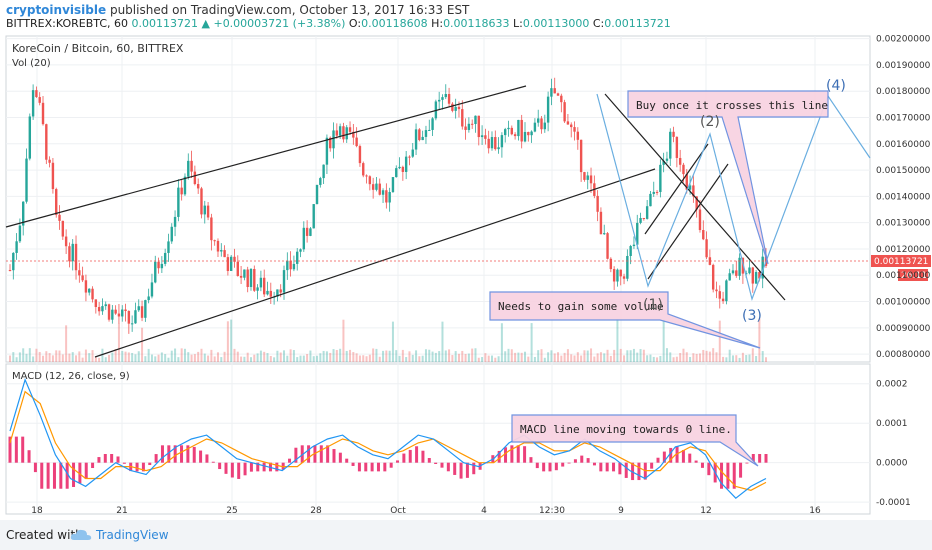 The height and width of the screenshot is (550, 932). I want to click on annotation-macd: MACD line moving towards 0 line., so click(635, 440).